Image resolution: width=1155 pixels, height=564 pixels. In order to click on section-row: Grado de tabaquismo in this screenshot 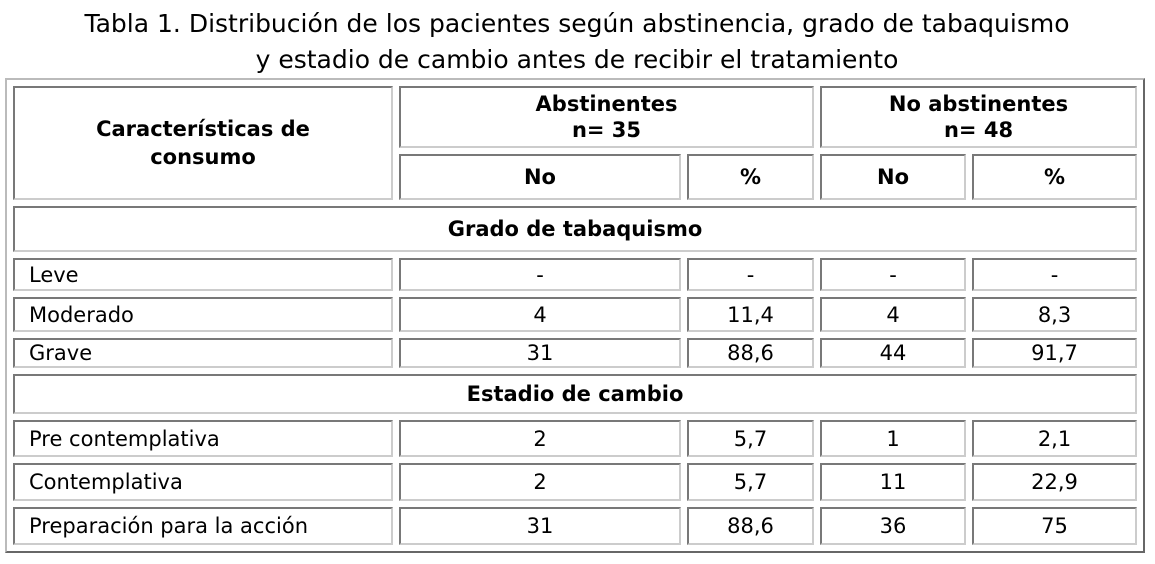, I will do `click(575, 229)`.